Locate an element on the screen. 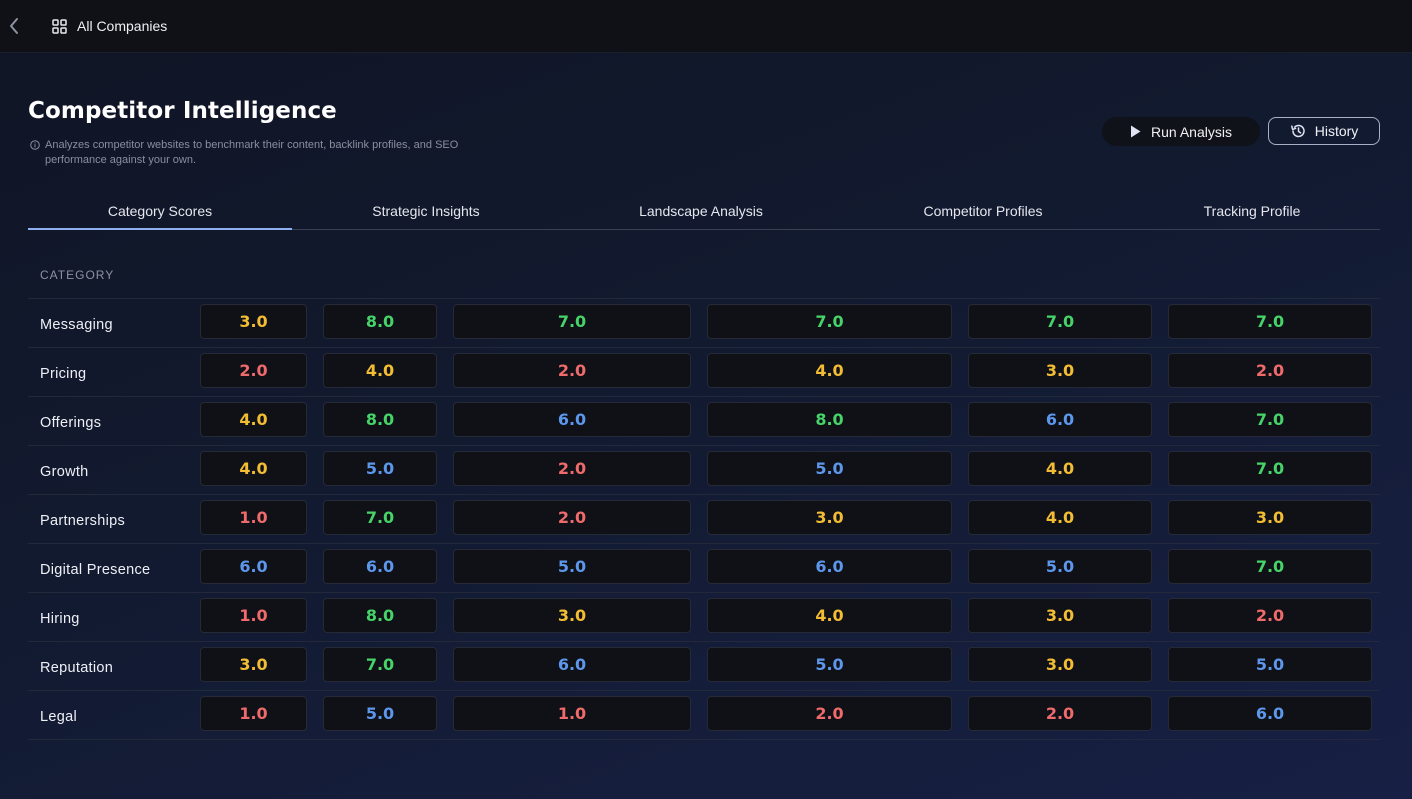 Image resolution: width=1412 pixels, height=799 pixels. category-label: Pricing is located at coordinates (63, 373).